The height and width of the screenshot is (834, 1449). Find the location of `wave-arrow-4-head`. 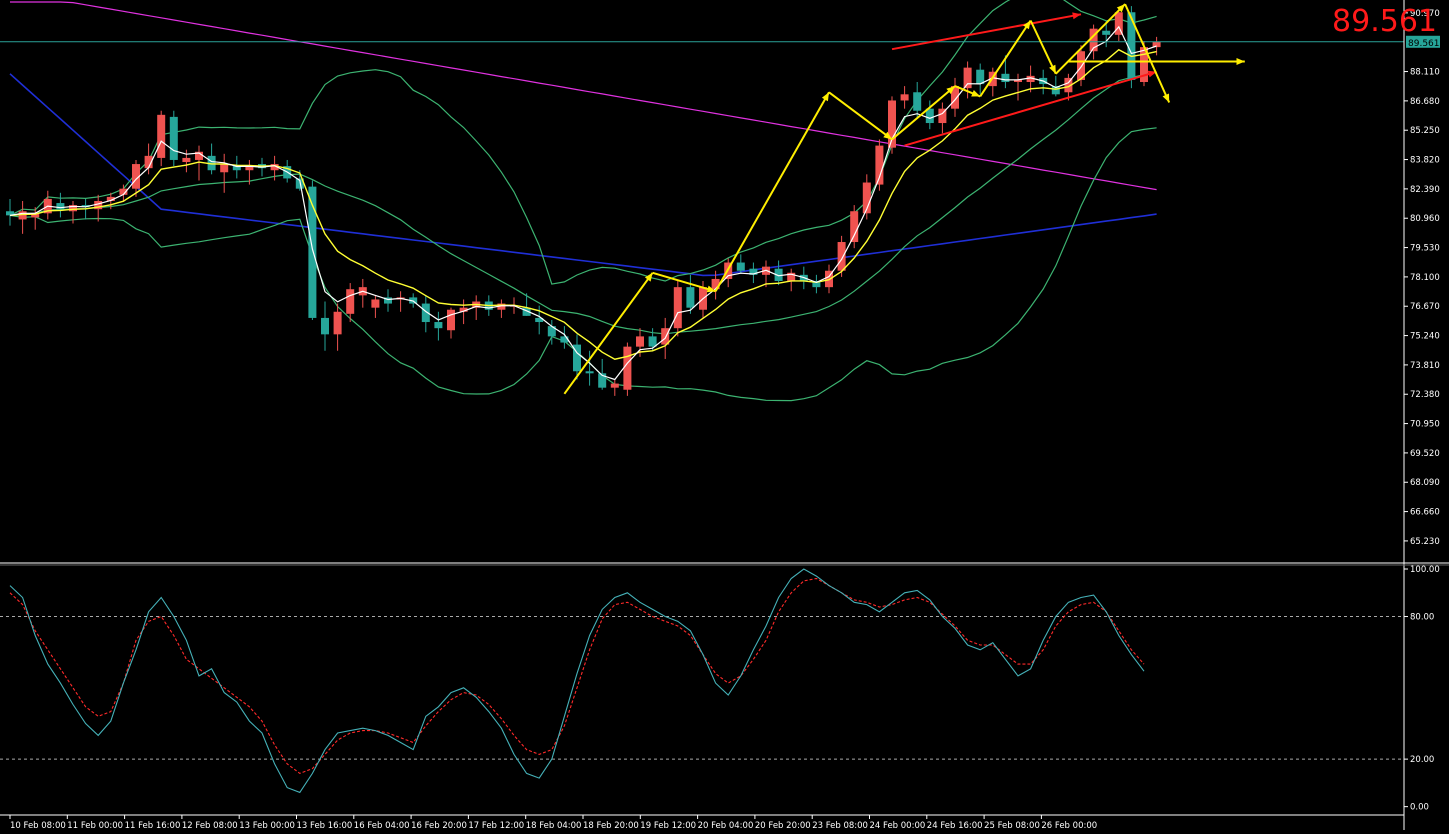

wave-arrow-4-head is located at coordinates (887, 135).